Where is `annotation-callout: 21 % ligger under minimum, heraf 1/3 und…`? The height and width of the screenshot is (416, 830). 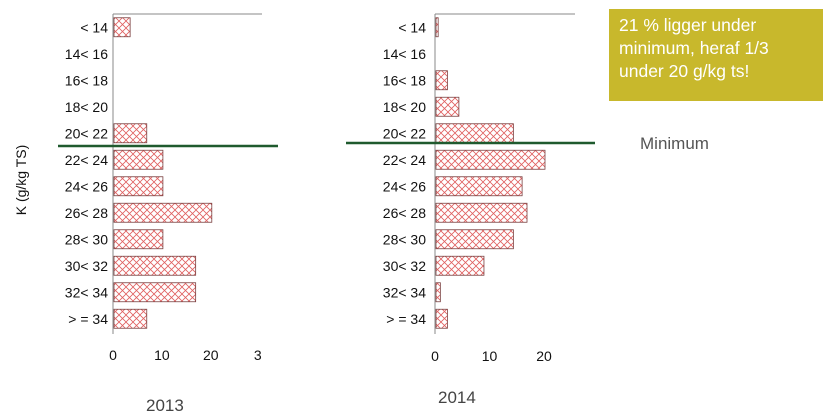 annotation-callout: 21 % ligger under minimum, heraf 1/3 und… is located at coordinates (716, 55).